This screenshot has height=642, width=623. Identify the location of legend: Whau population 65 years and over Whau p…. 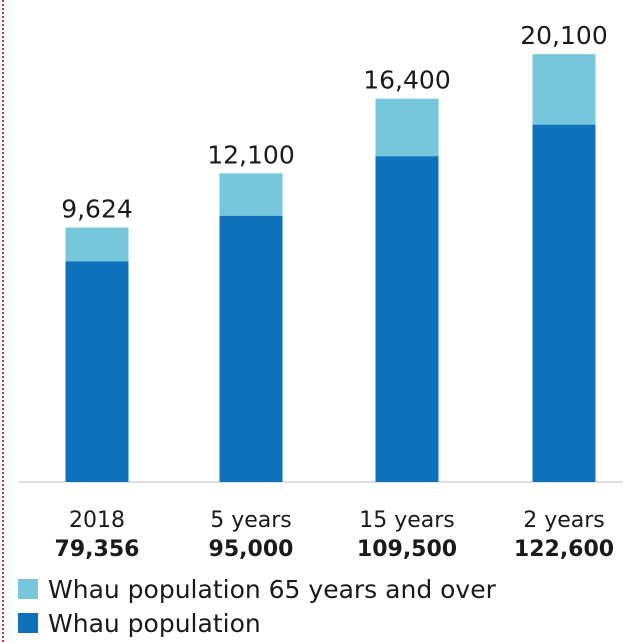
(257, 606).